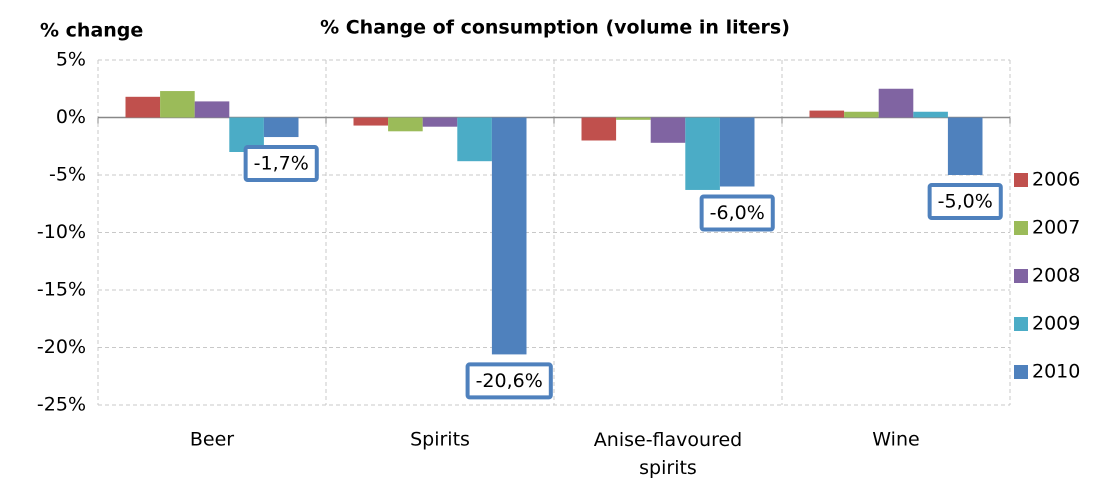  What do you see at coordinates (71, 117) in the screenshot?
I see `y-tick-label: 0%` at bounding box center [71, 117].